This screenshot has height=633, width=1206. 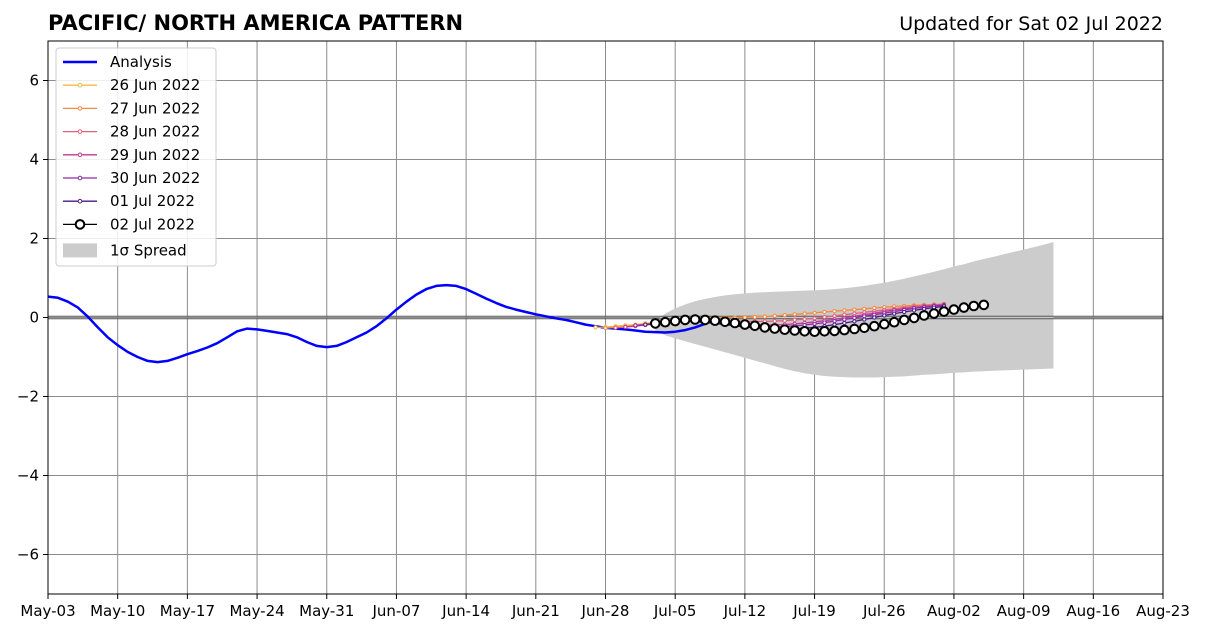 I want to click on analysis-line, so click(x=376, y=323).